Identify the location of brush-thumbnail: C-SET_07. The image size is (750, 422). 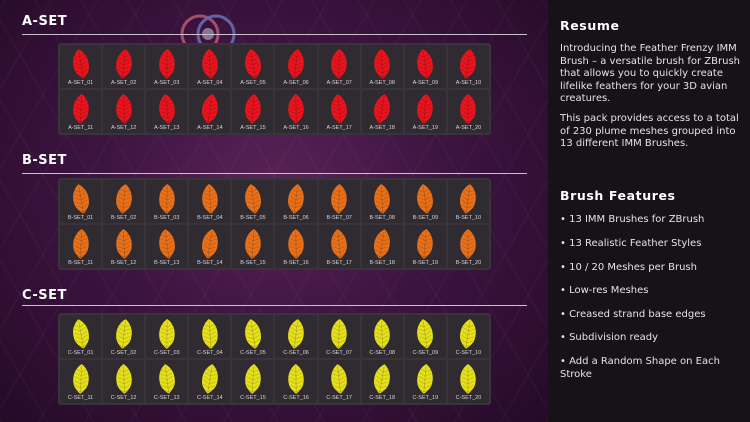
(339, 336).